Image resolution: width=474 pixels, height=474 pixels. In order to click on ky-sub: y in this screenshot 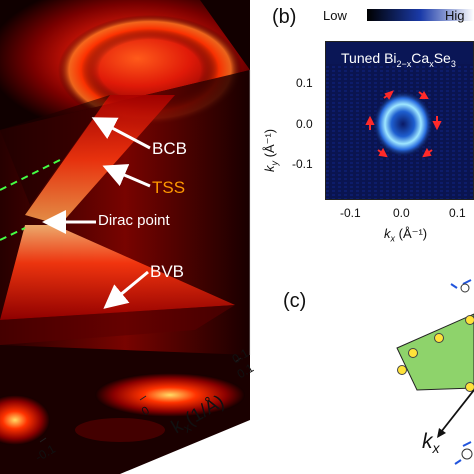, I will do `click(274, 163)`.